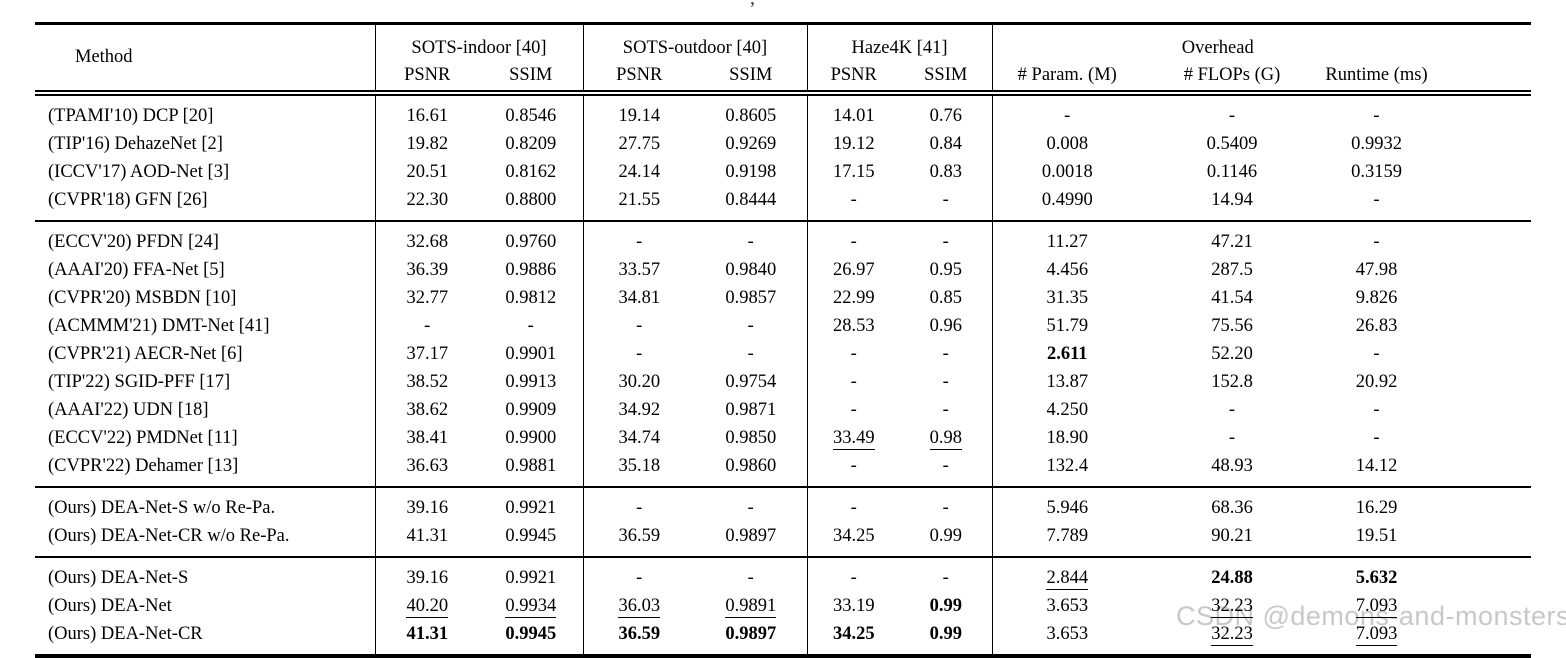  What do you see at coordinates (1376, 298) in the screenshot?
I see `value-cell: 9.826` at bounding box center [1376, 298].